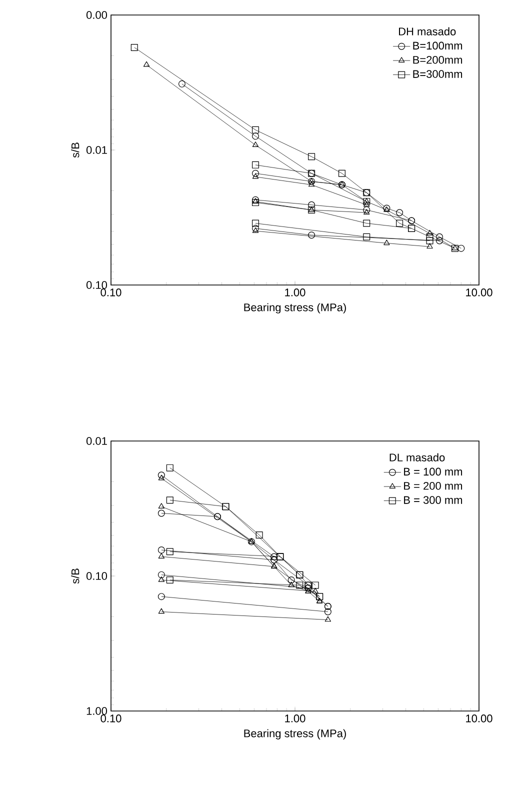  Describe the element at coordinates (433, 486) in the screenshot. I see `legend-label: B = 200 mm` at that location.